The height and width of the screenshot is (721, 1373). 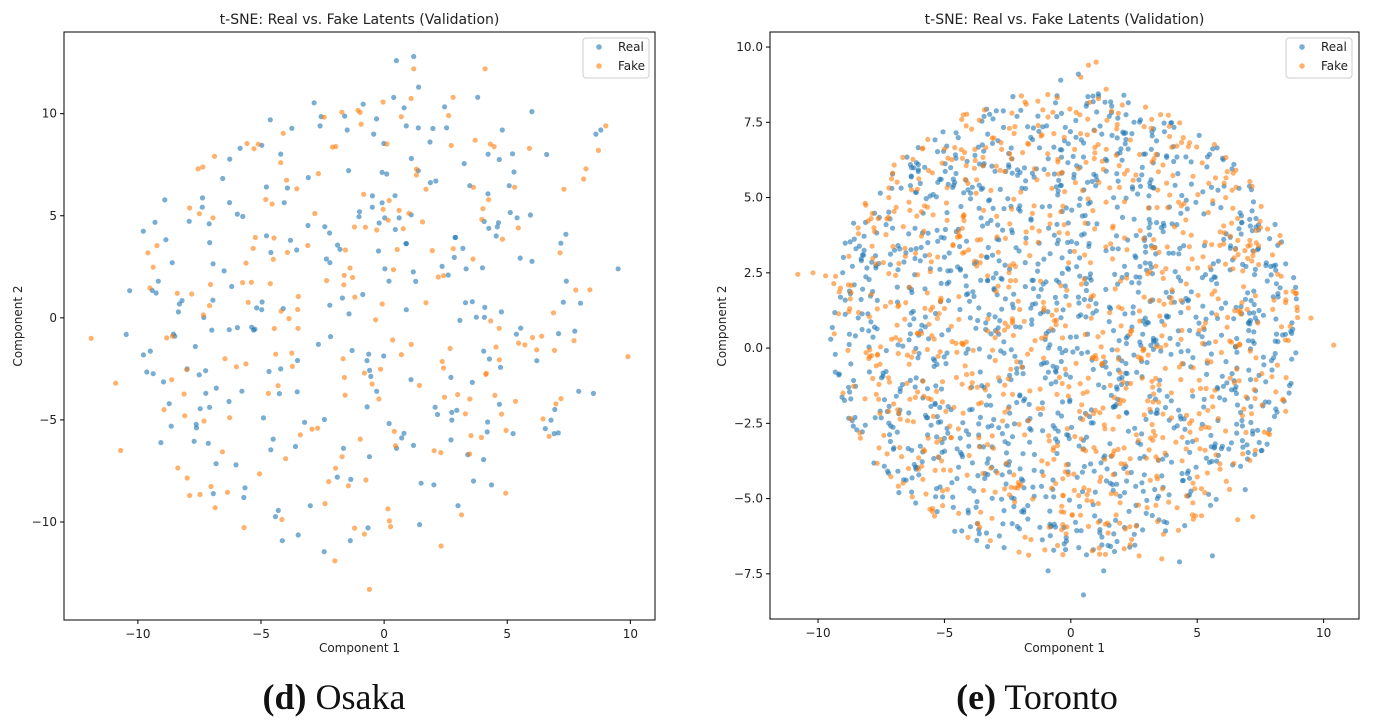 I want to click on legend: Real Fake, so click(x=1319, y=58).